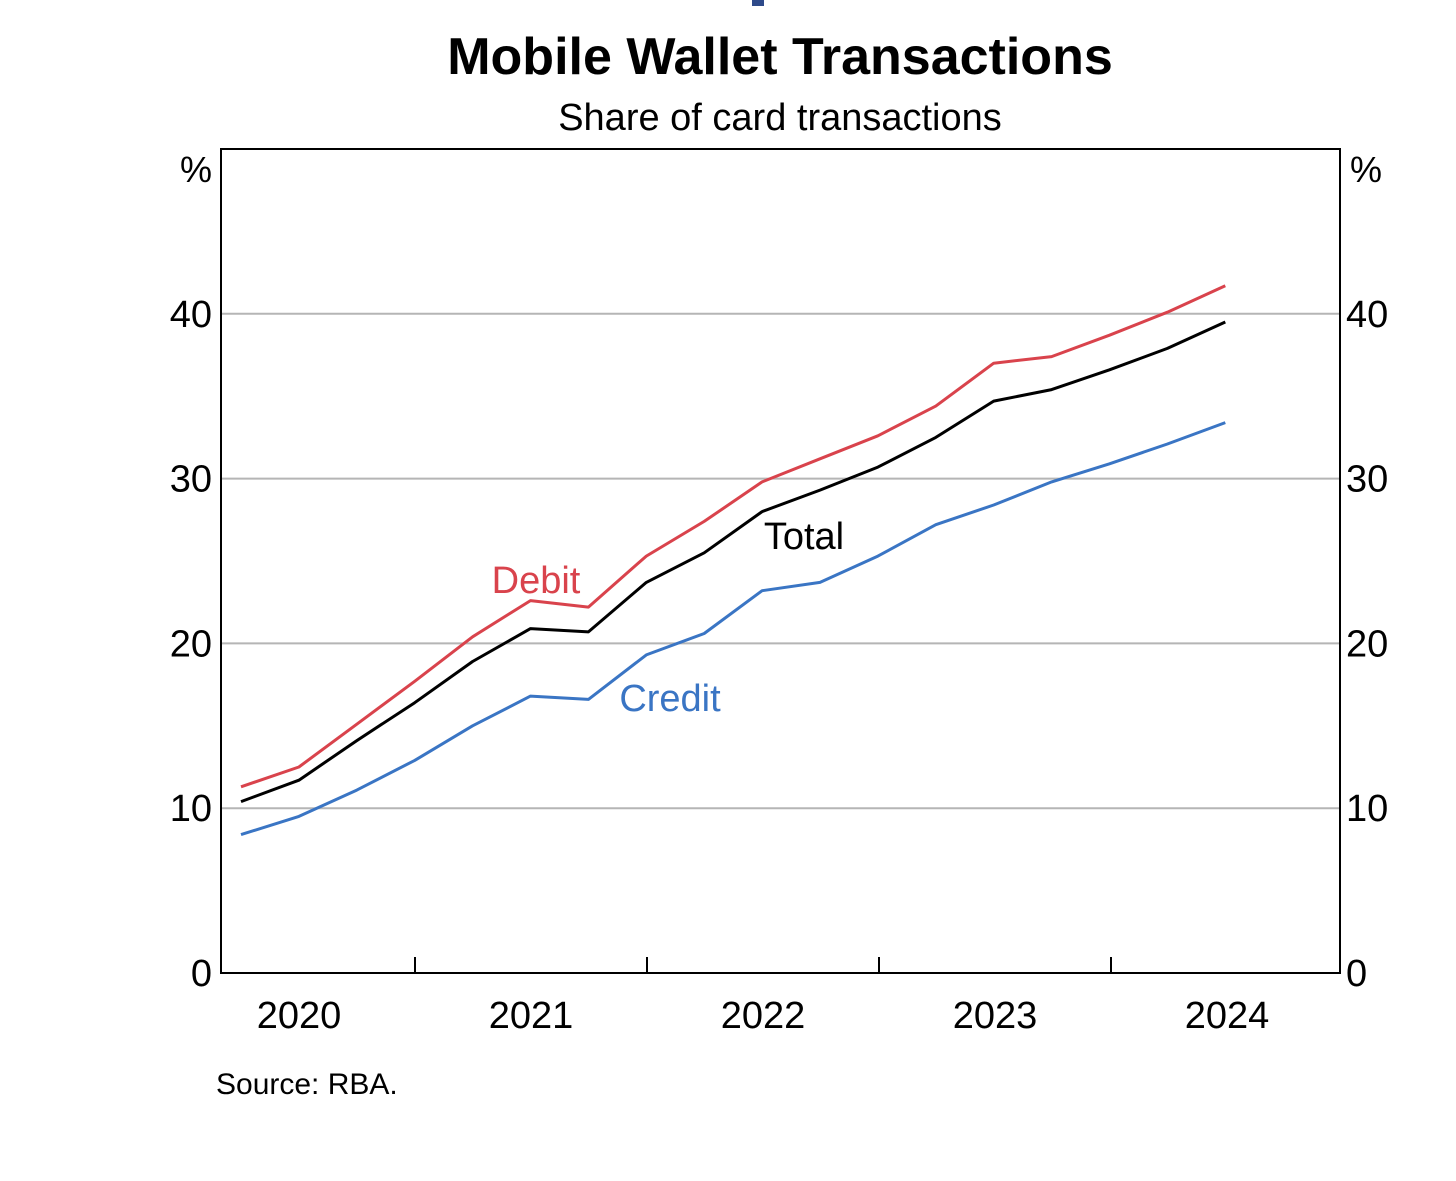 This screenshot has height=1181, width=1456. I want to click on chart-subtitle: Share of card transactions, so click(780, 118).